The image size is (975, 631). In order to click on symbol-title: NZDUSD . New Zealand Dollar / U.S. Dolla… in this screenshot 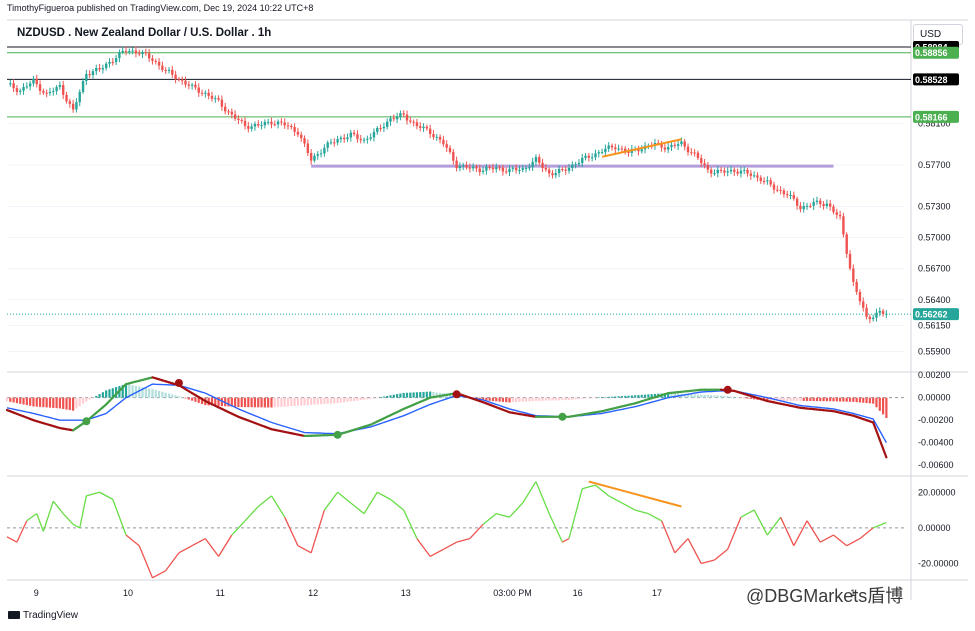, I will do `click(144, 33)`.